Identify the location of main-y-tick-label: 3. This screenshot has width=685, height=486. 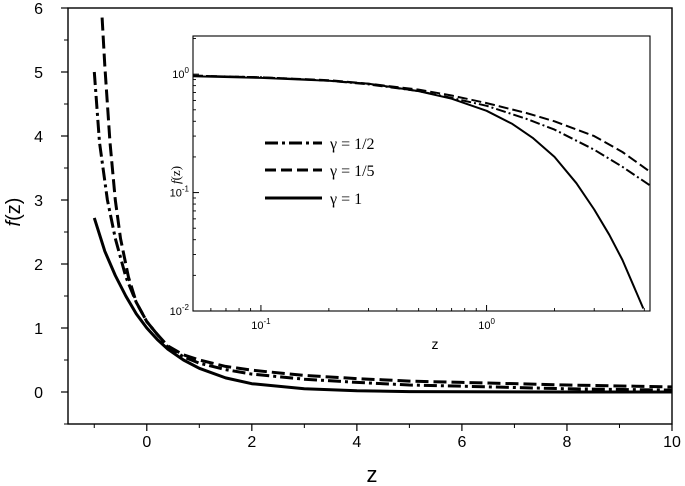
(38, 201).